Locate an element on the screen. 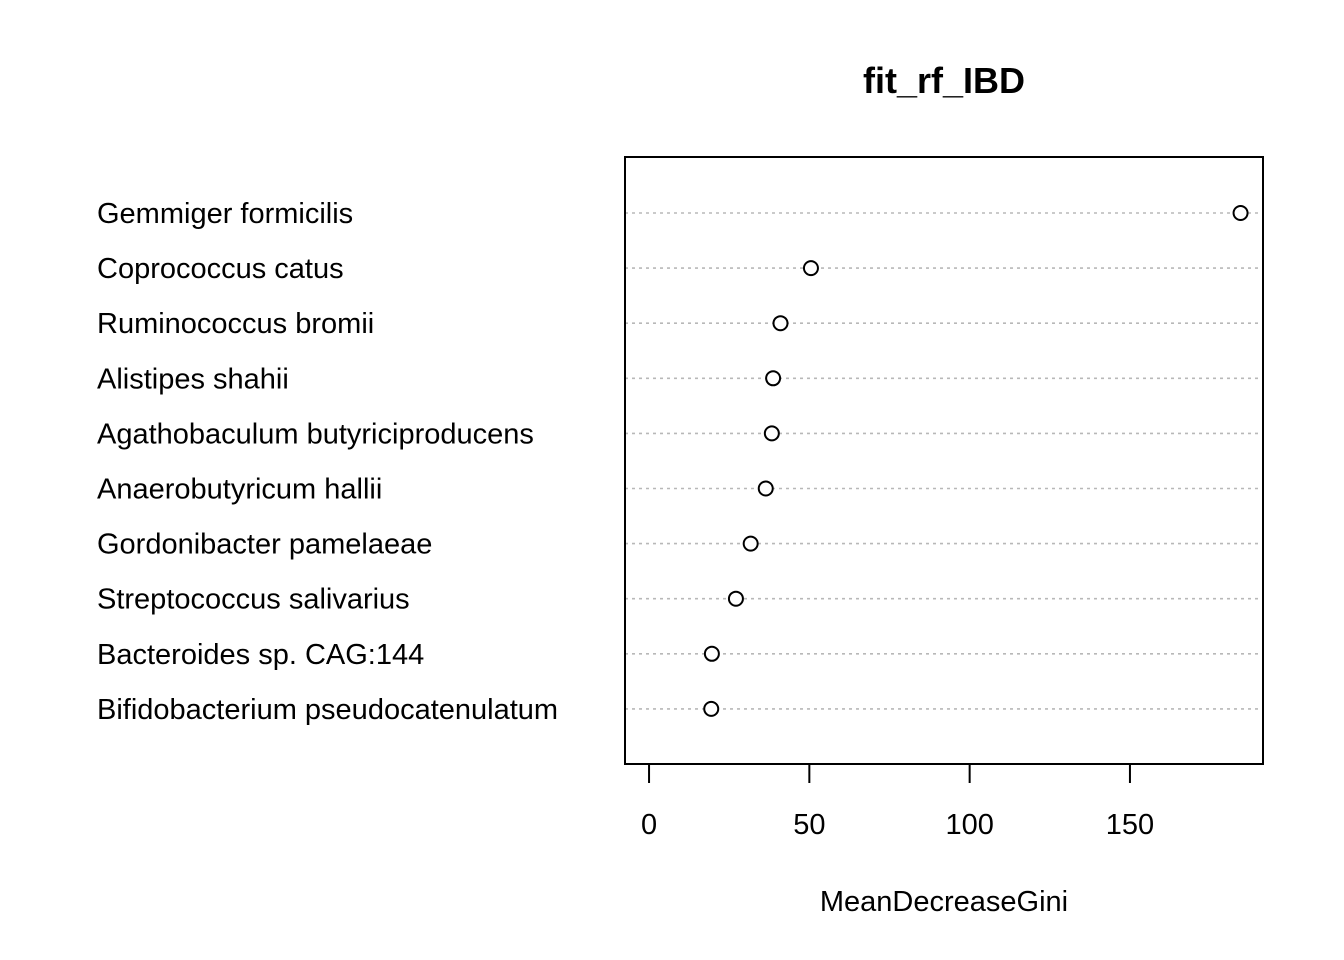 The height and width of the screenshot is (960, 1344). x-tick-label: 50 is located at coordinates (809, 825).